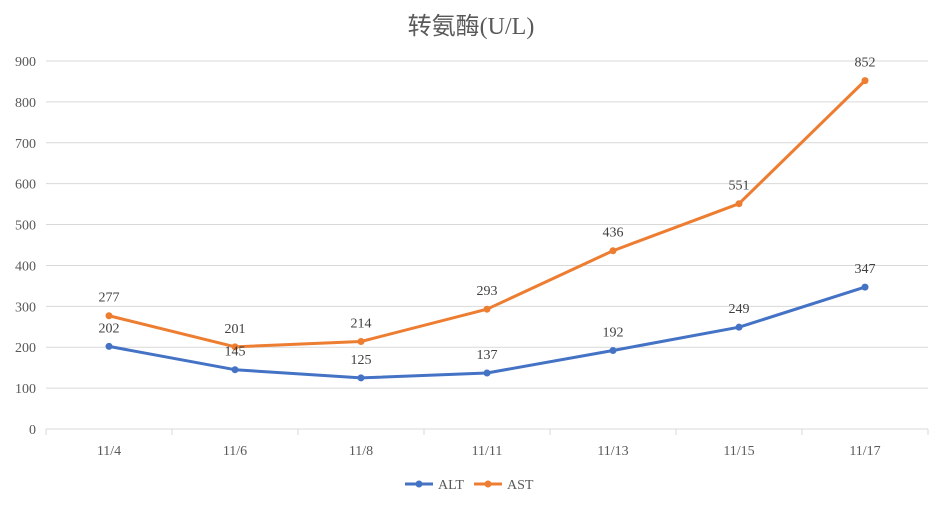 Image resolution: width=942 pixels, height=507 pixels. Describe the element at coordinates (235, 352) in the screenshot. I see `alt-data-label: 145` at that location.